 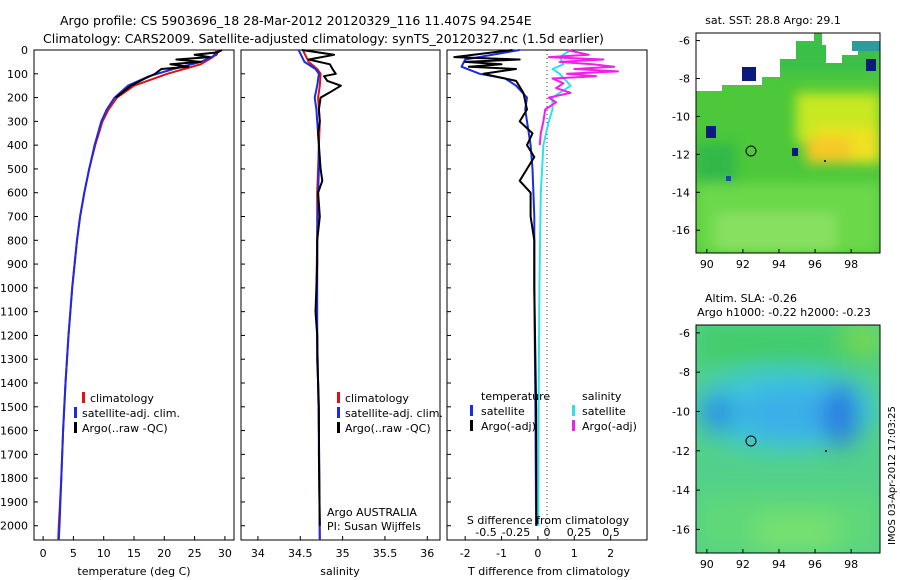 I want to click on timestamp-label: IMOS 03-Apr-2012 17:03:25, so click(x=892, y=475).